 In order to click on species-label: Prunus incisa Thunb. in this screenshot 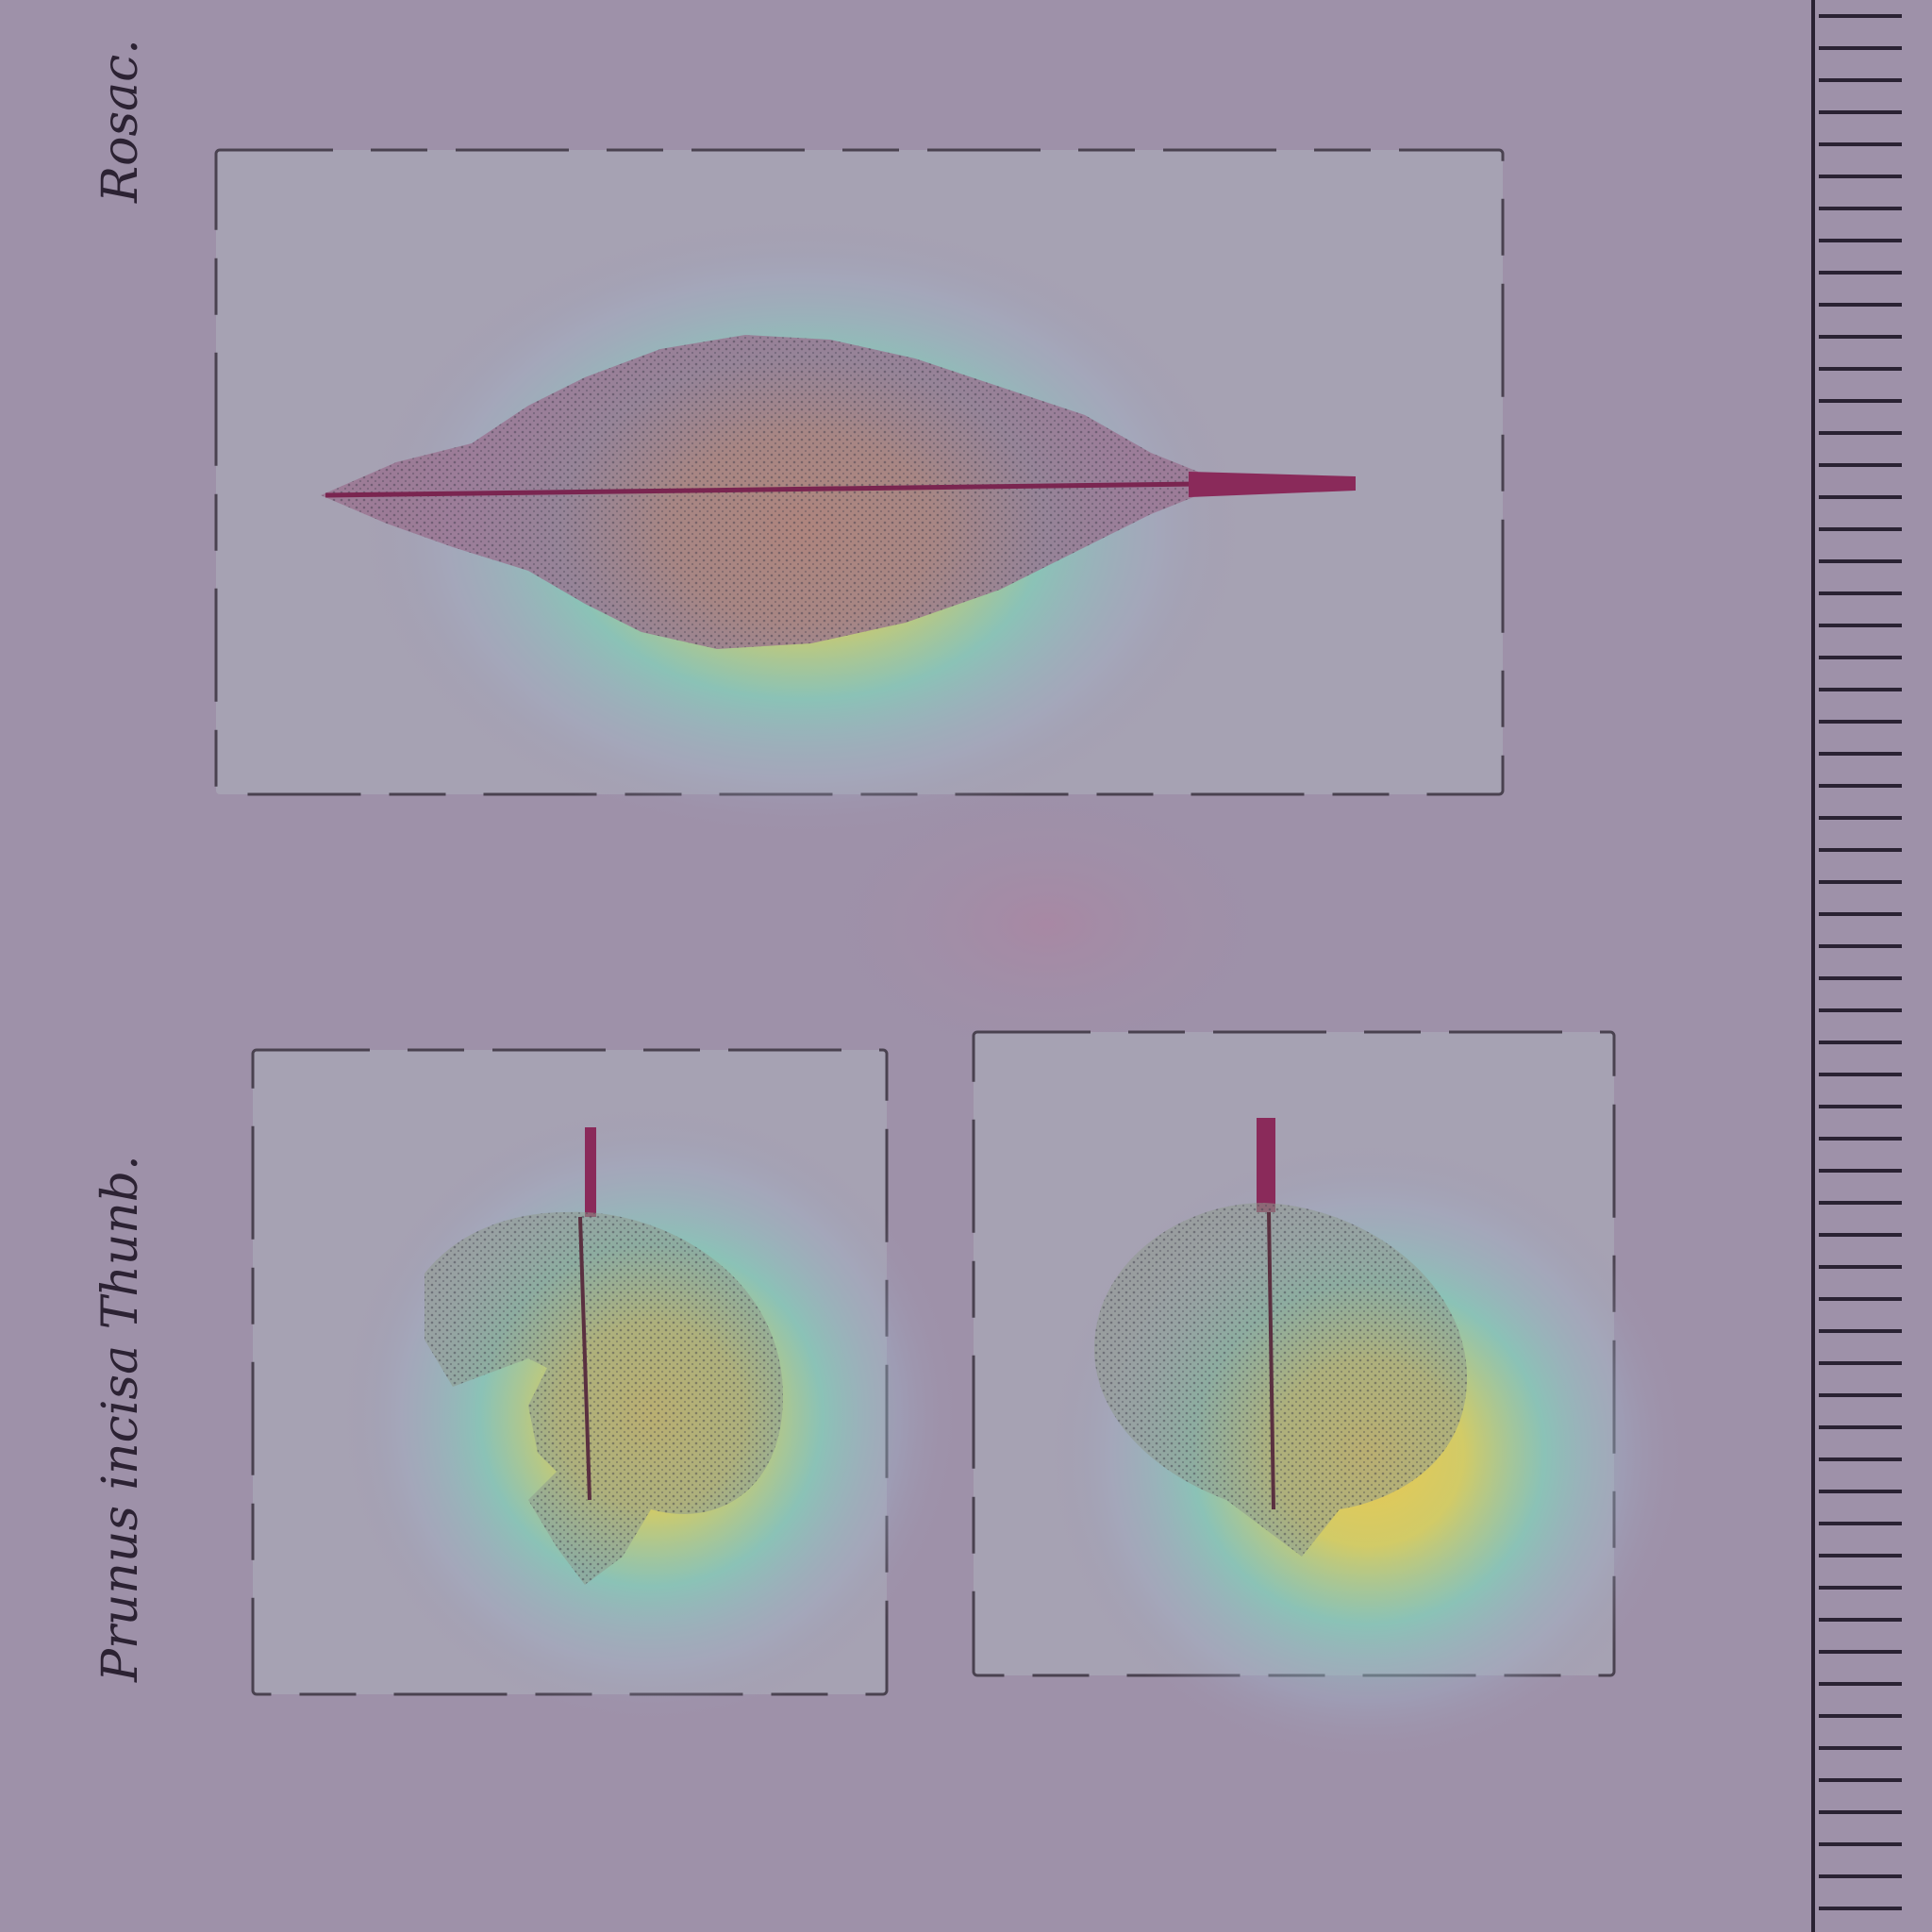, I will do `click(121, 1419)`.